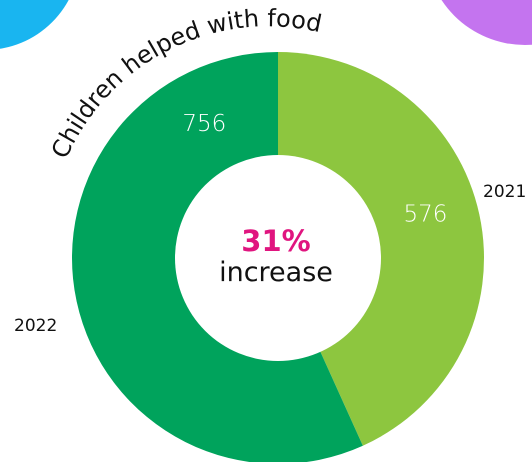  I want to click on year-label-2022: 2022, so click(35, 326).